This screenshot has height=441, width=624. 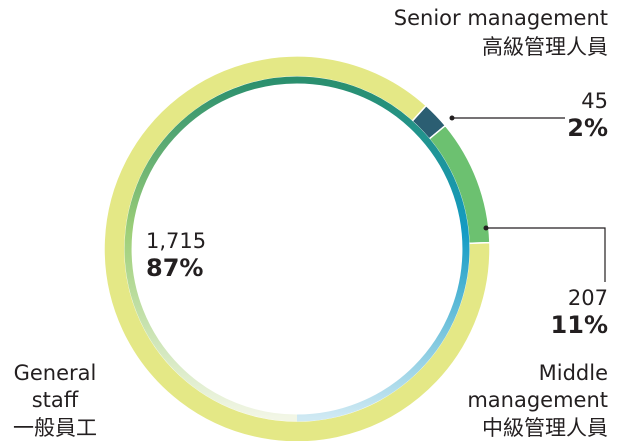 What do you see at coordinates (55, 386) in the screenshot?
I see `category-label: General staff` at bounding box center [55, 386].